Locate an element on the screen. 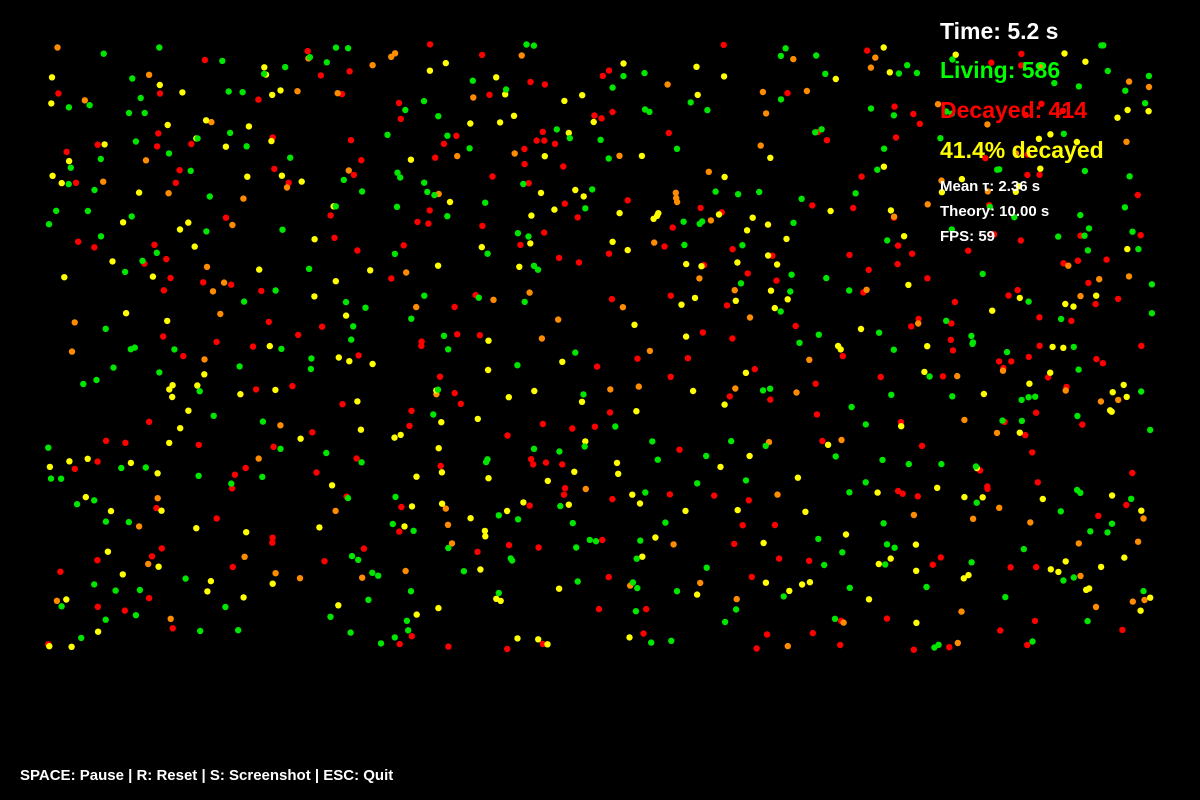 Image resolution: width=1200 pixels, height=800 pixels. theory-lifetime: Theory: 10.00 s is located at coordinates (995, 211).